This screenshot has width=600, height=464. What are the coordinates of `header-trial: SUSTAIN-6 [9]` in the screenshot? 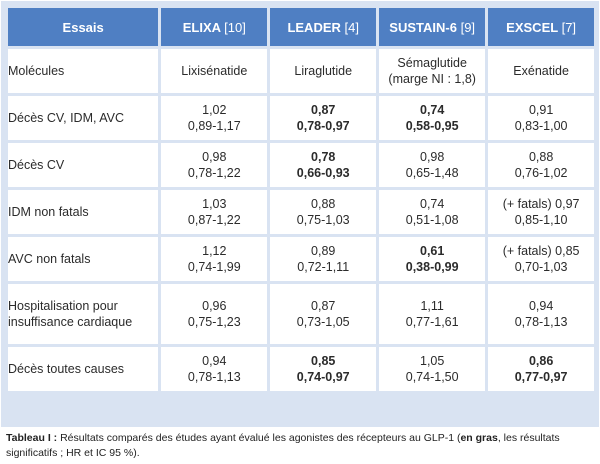 It's located at (432, 27).